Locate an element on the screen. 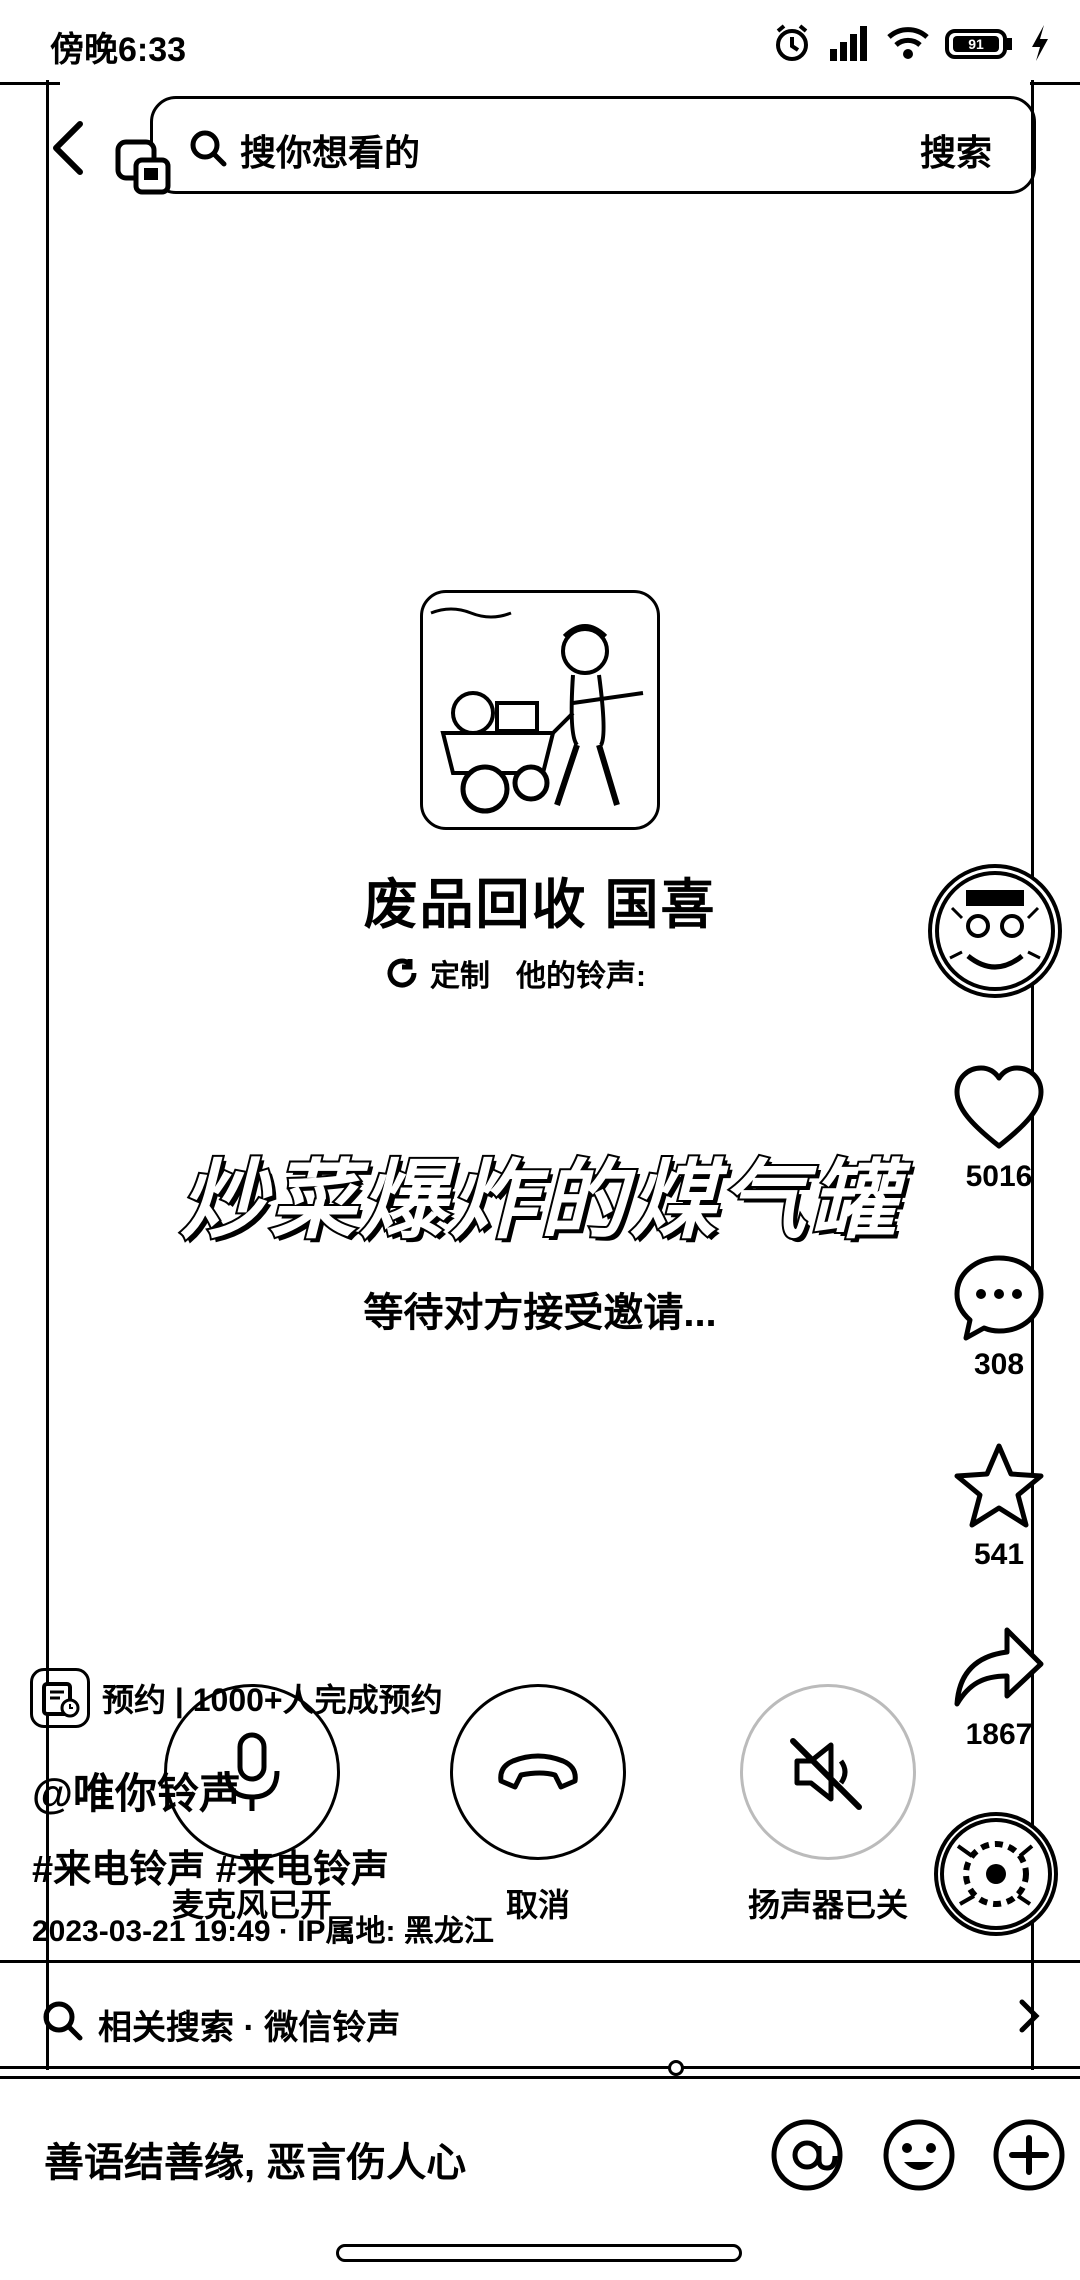 The height and width of the screenshot is (2280, 1080). post-meta: 2023-03-21 19:49 · IP属地: 黑龙江 is located at coordinates (263, 1931).